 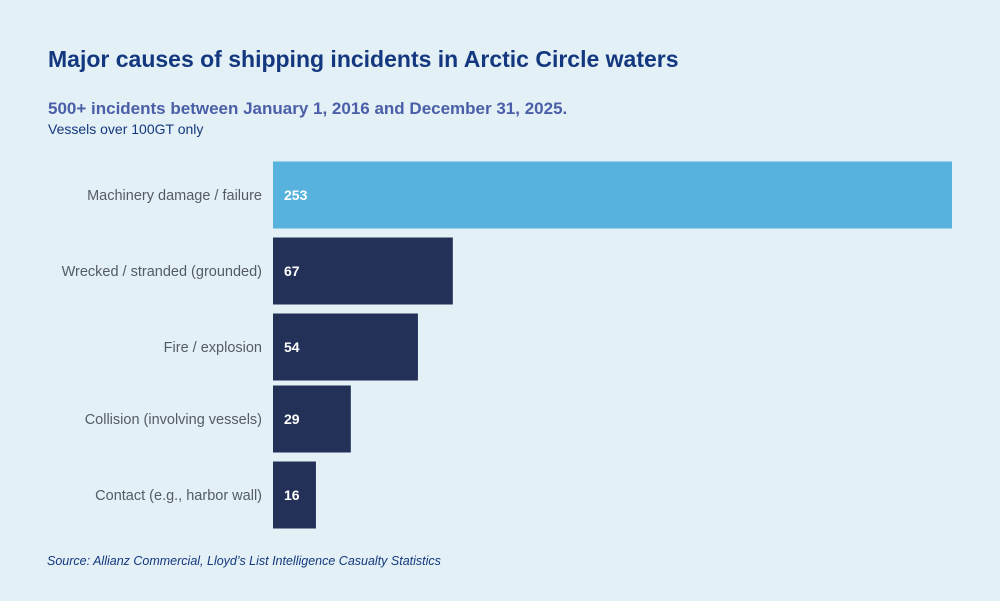 I want to click on category-label-1: Wrecked / stranded (grounded), so click(x=162, y=272).